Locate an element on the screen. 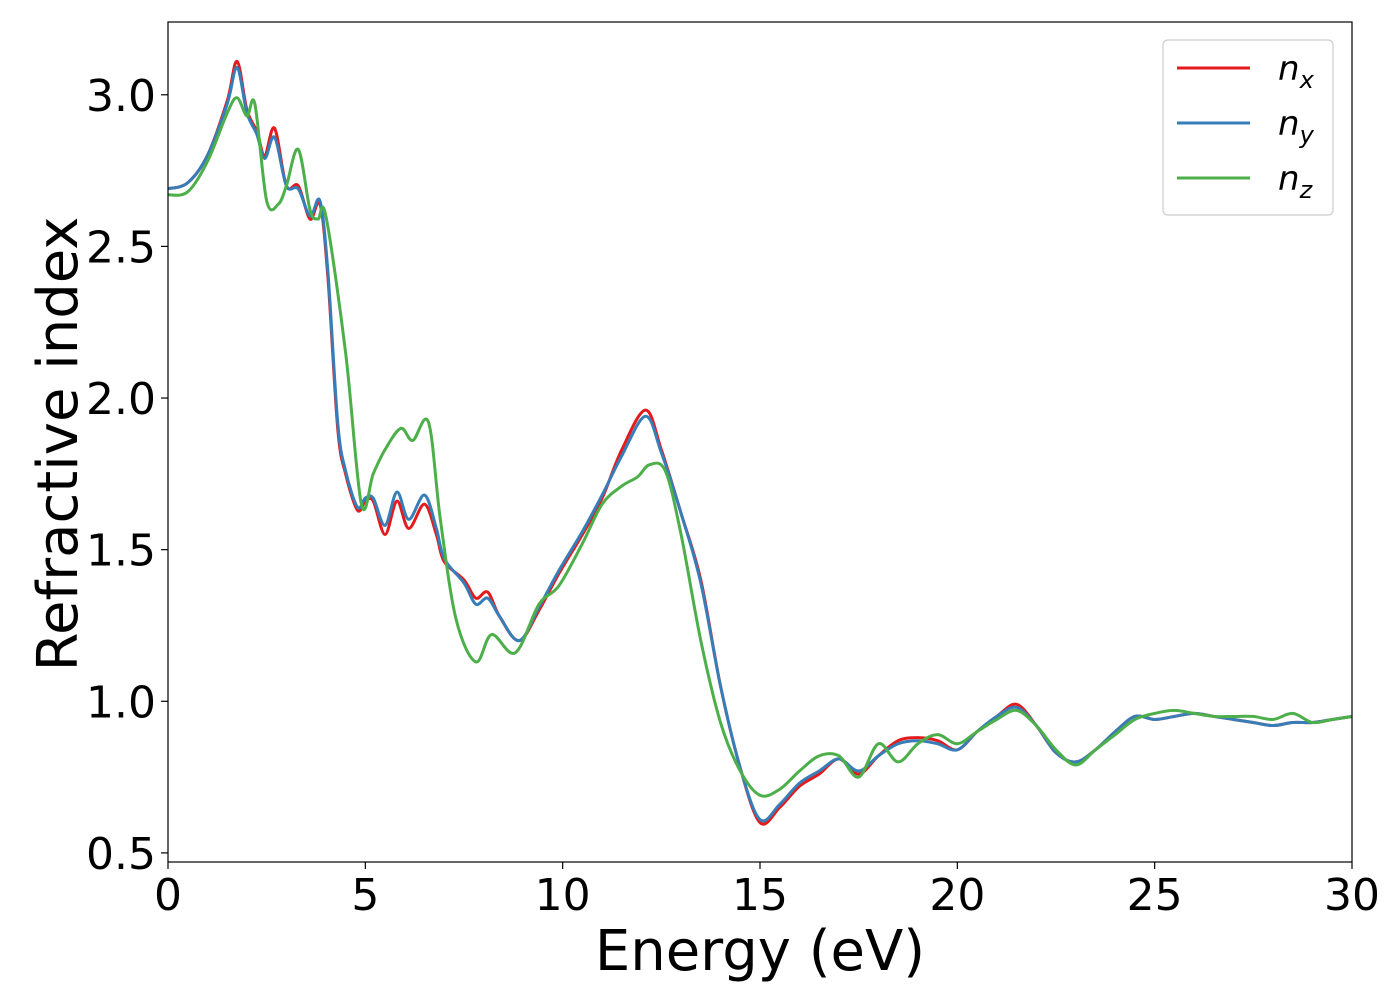 The width and height of the screenshot is (1400, 1000). legend: nx ny nz is located at coordinates (1248, 127).